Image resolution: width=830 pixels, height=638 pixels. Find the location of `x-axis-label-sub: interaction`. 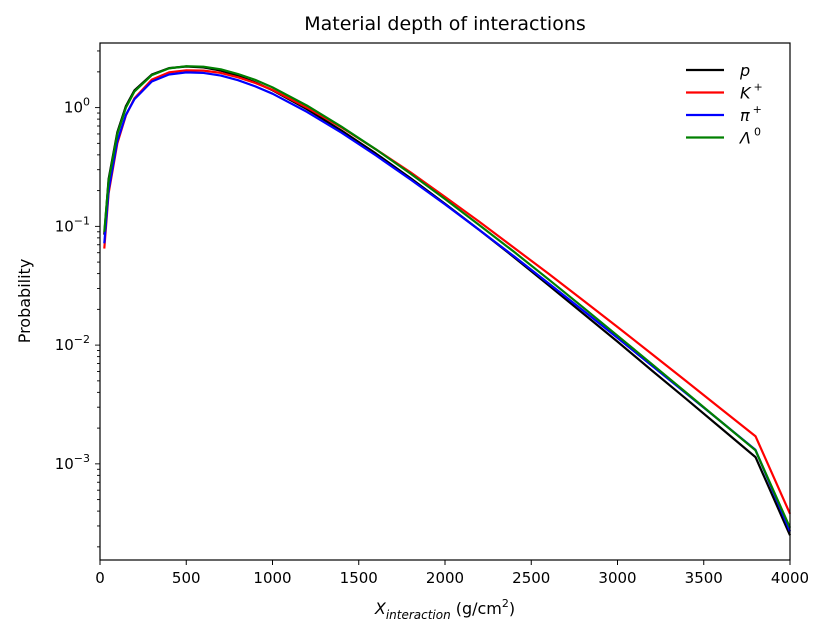

x-axis-label-sub: interaction is located at coordinates (418, 615).